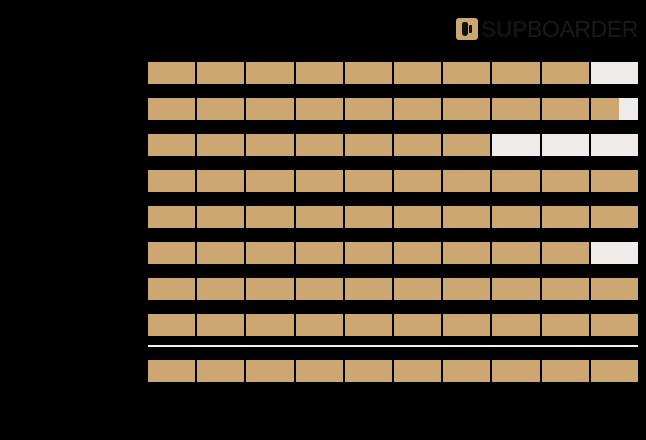  Describe the element at coordinates (143, 289) in the screenshot. I see `score-row-label` at that location.